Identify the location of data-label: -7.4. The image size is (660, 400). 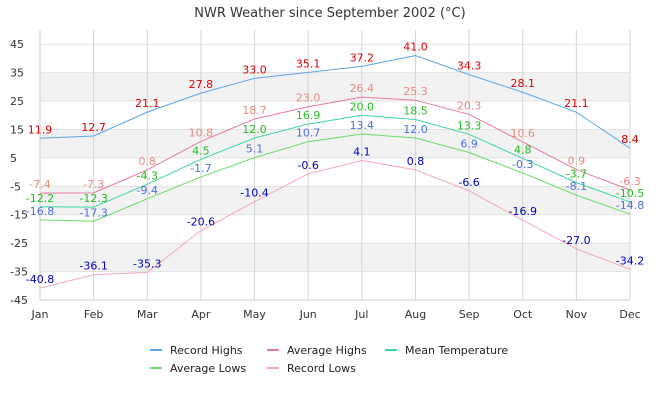
(39, 184).